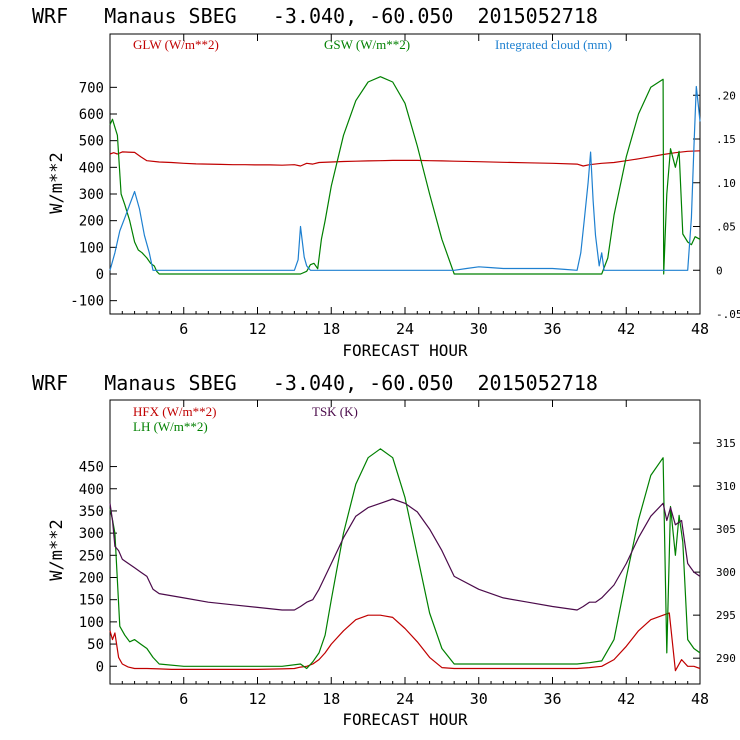  Describe the element at coordinates (726, 658) in the screenshot. I see `y2-tick-label: 290` at that location.